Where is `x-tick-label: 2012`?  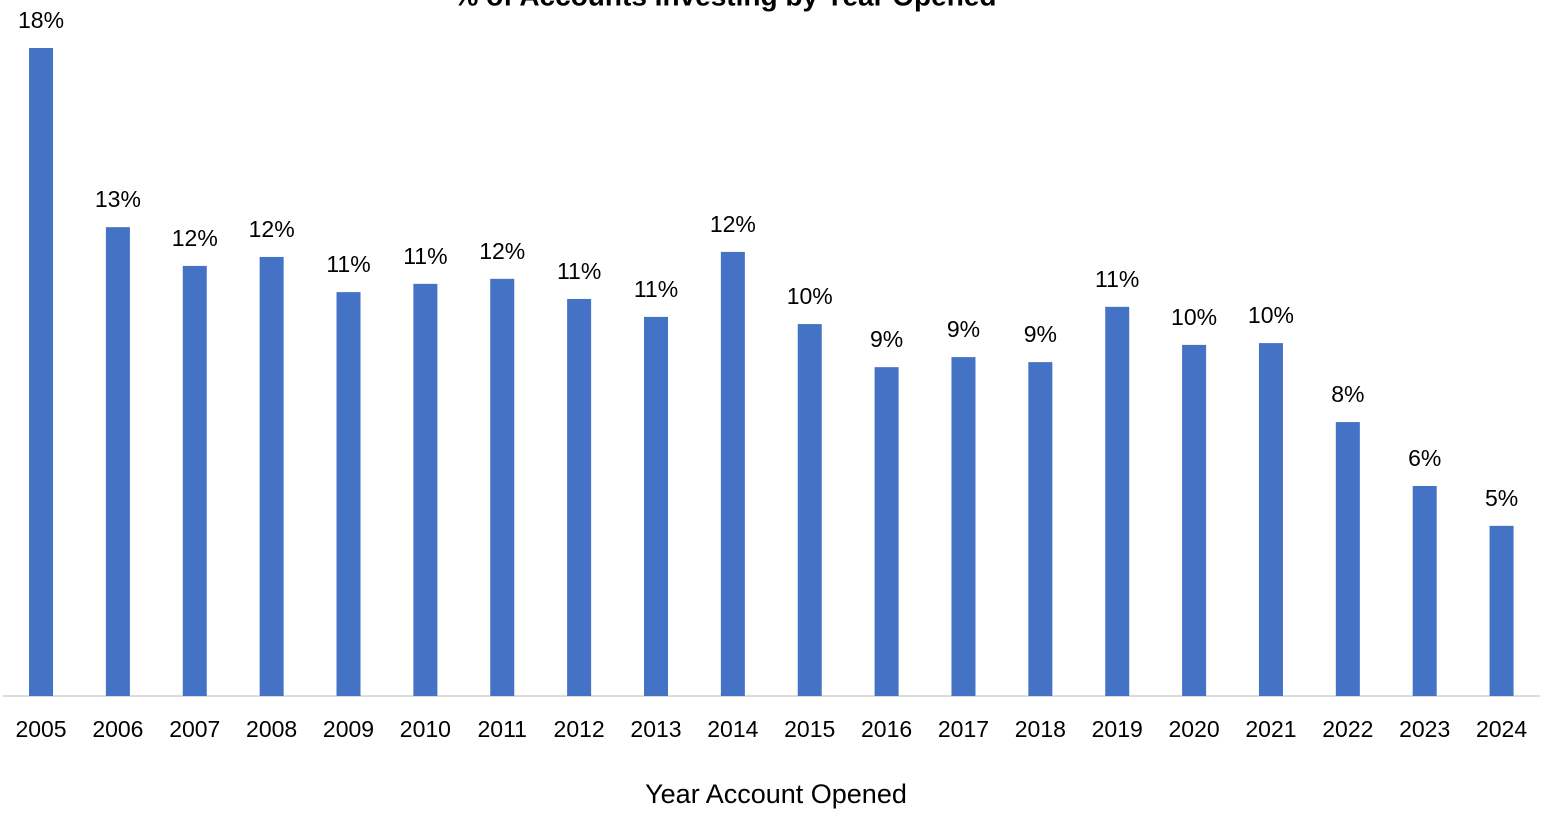 x-tick-label: 2012 is located at coordinates (579, 729).